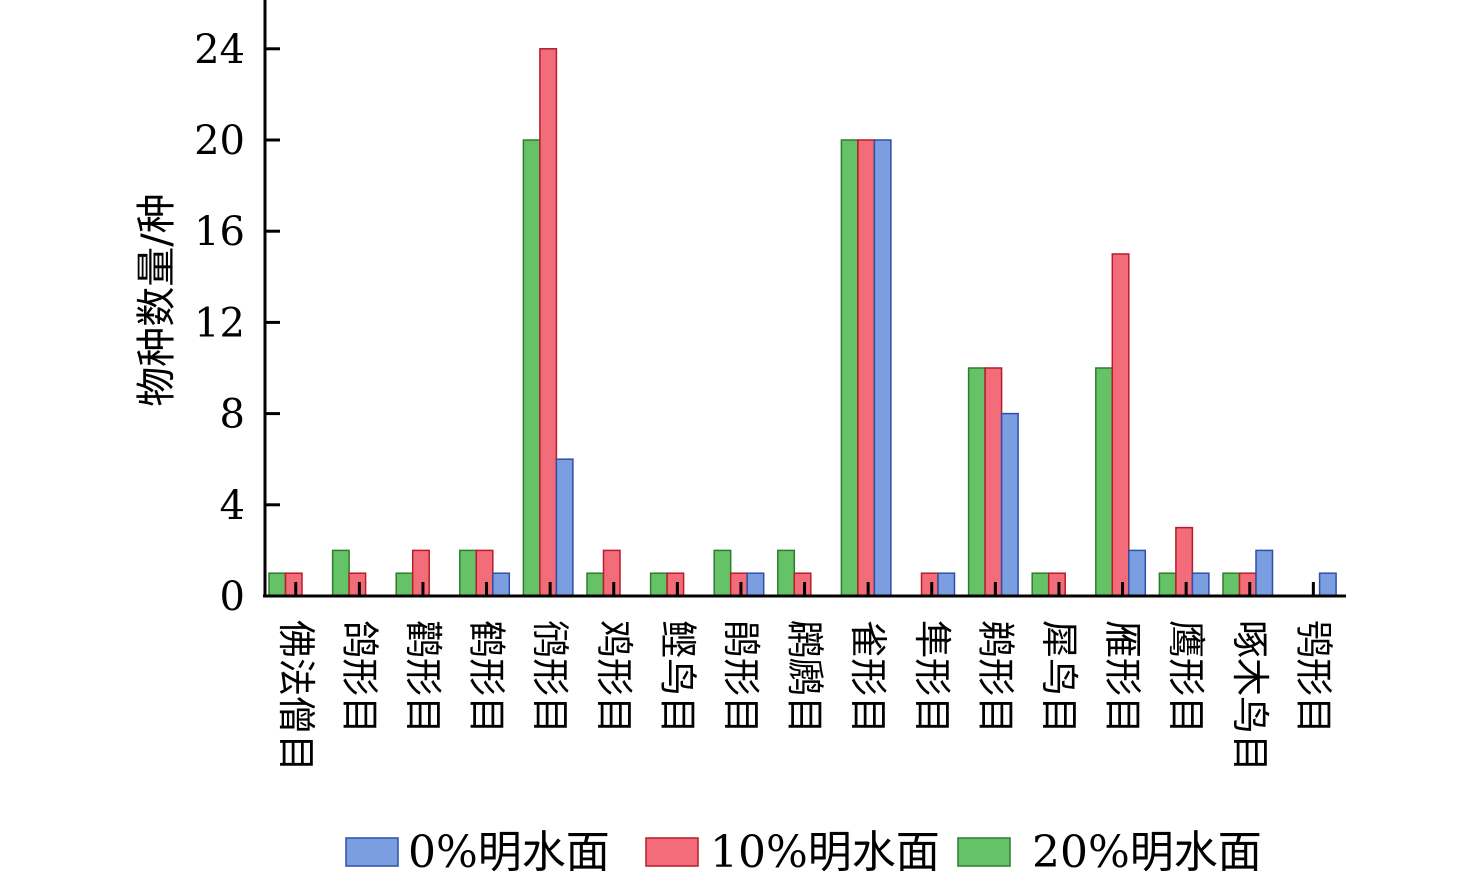 The image size is (1476, 884). Describe the element at coordinates (1186, 677) in the screenshot. I see `category-label-14: 鹰形目` at that location.